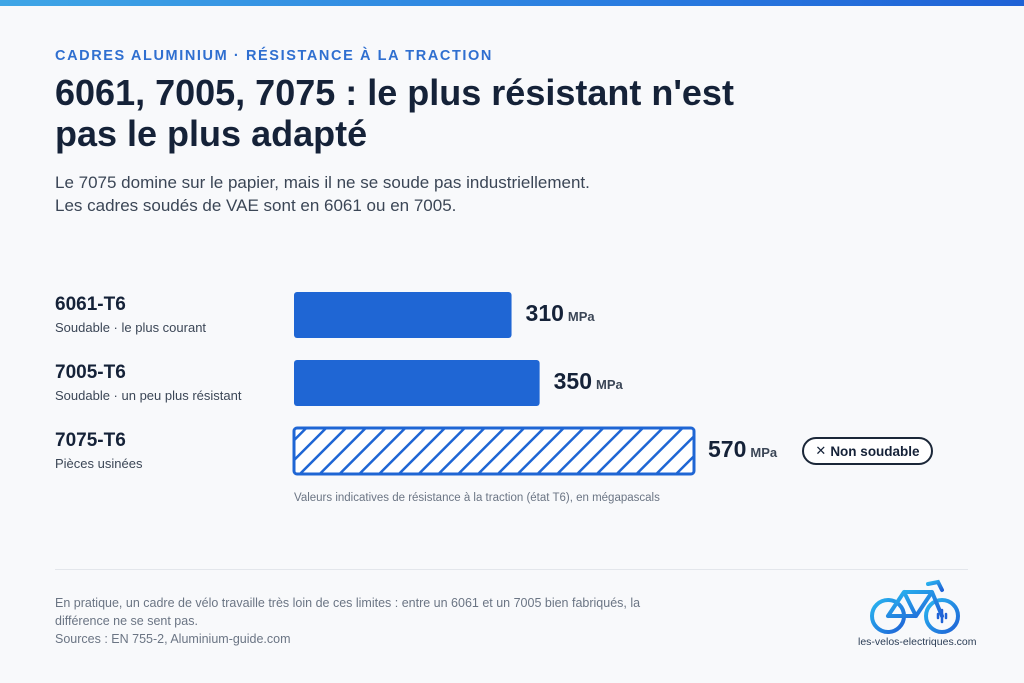 The height and width of the screenshot is (683, 1024). Describe the element at coordinates (90, 372) in the screenshot. I see `category-name: 7005-T6` at that location.